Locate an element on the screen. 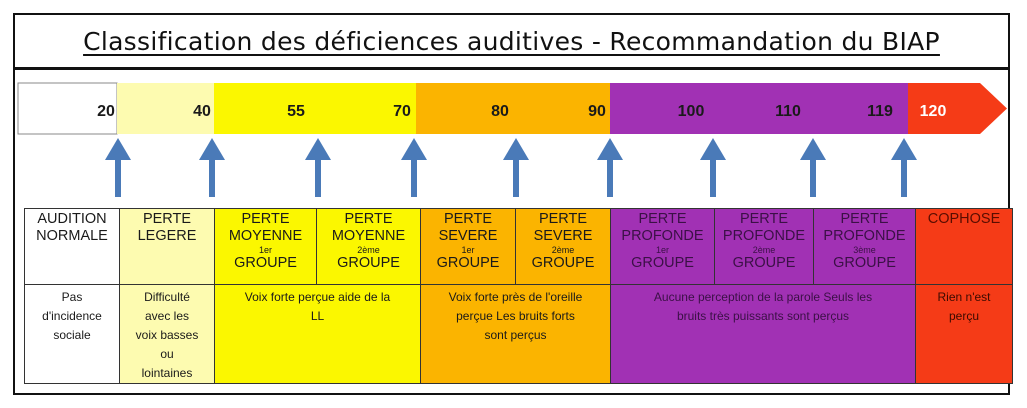 This screenshot has height=408, width=1027. header-perte-legere: PERTE LEGERE is located at coordinates (167, 246).